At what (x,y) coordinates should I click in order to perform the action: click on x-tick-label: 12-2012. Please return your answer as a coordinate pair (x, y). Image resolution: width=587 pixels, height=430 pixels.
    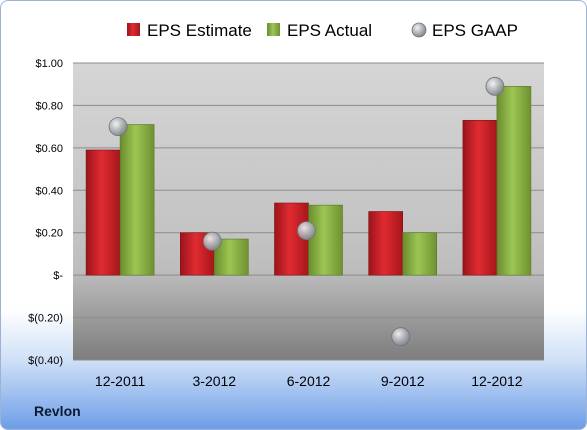
    Looking at the image, I should click on (497, 381).